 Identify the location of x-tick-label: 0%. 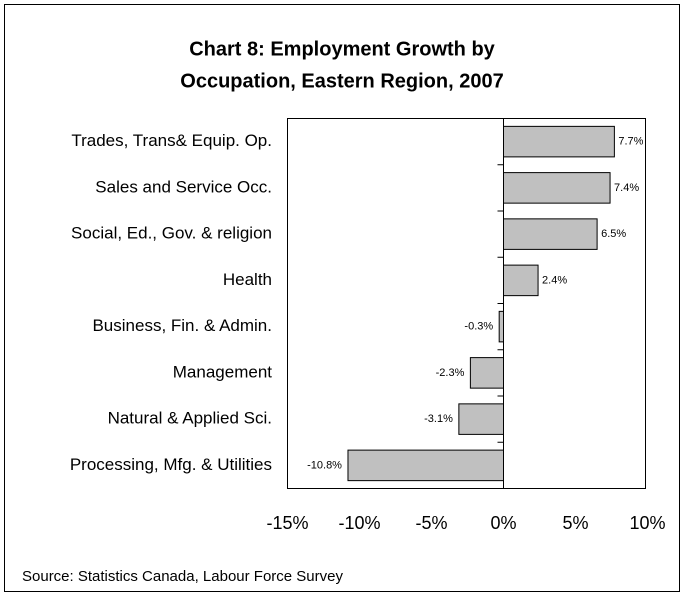
(503, 523).